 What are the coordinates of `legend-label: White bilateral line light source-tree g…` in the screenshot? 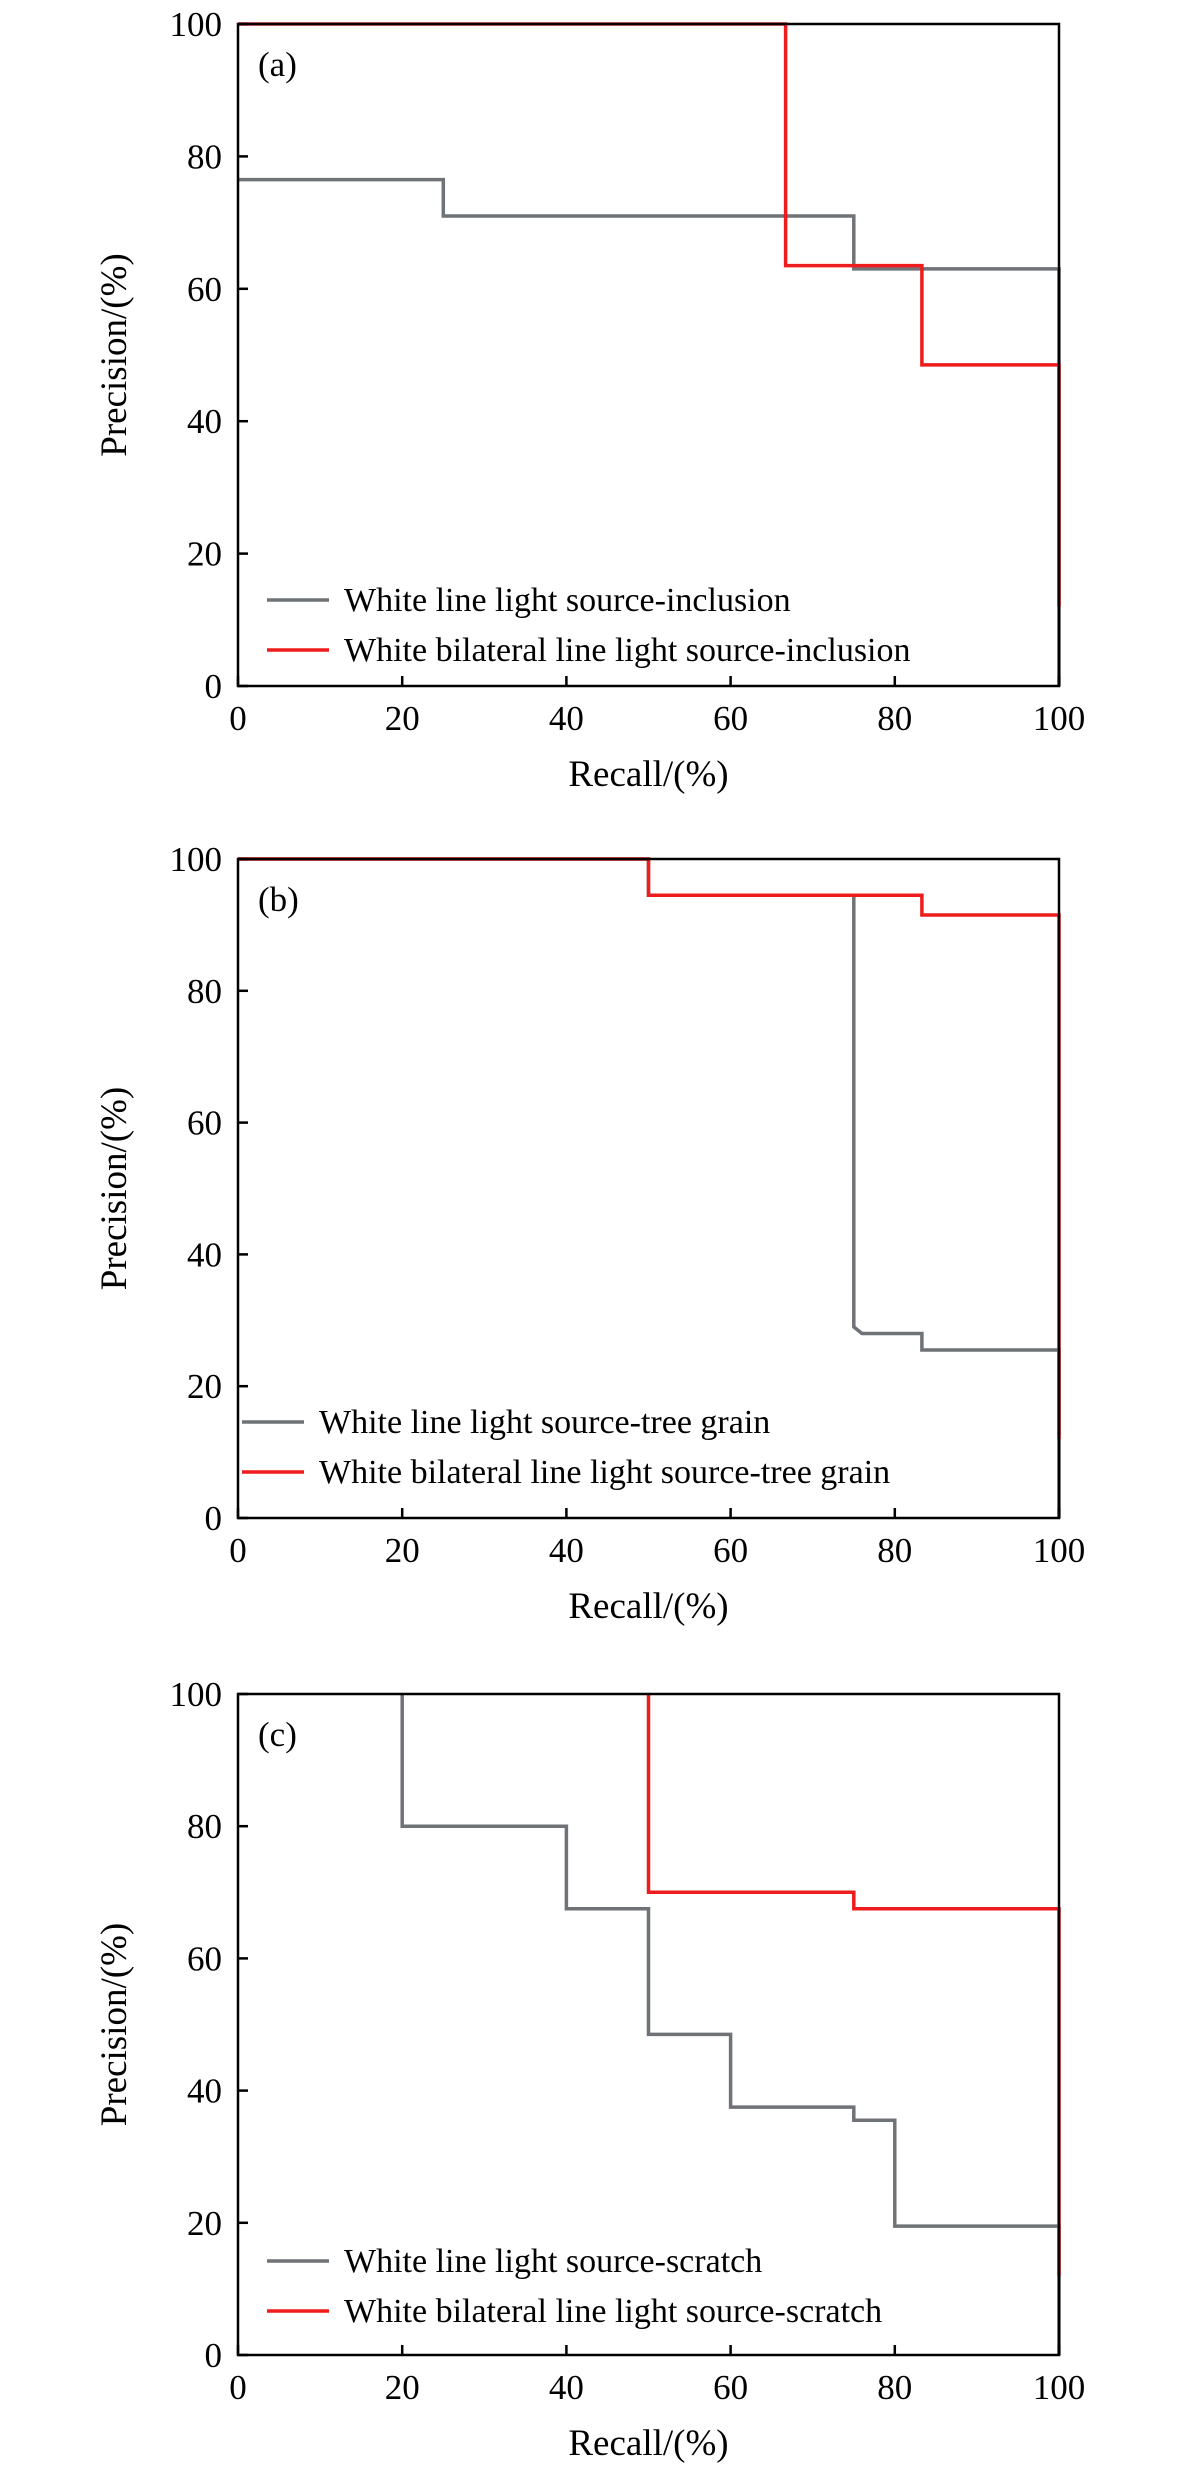 It's located at (604, 1472).